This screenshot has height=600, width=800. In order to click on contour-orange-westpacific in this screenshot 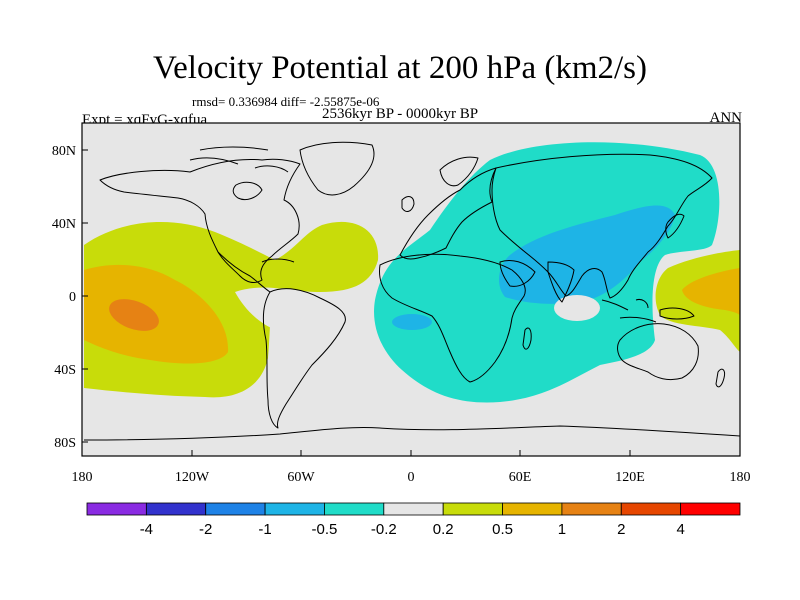, I will do `click(711, 292)`.